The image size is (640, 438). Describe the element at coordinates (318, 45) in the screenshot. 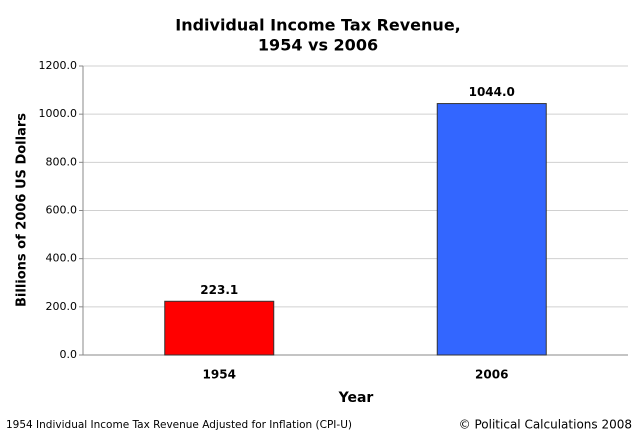

I see `chart-title: 1954 vs 2006` at that location.